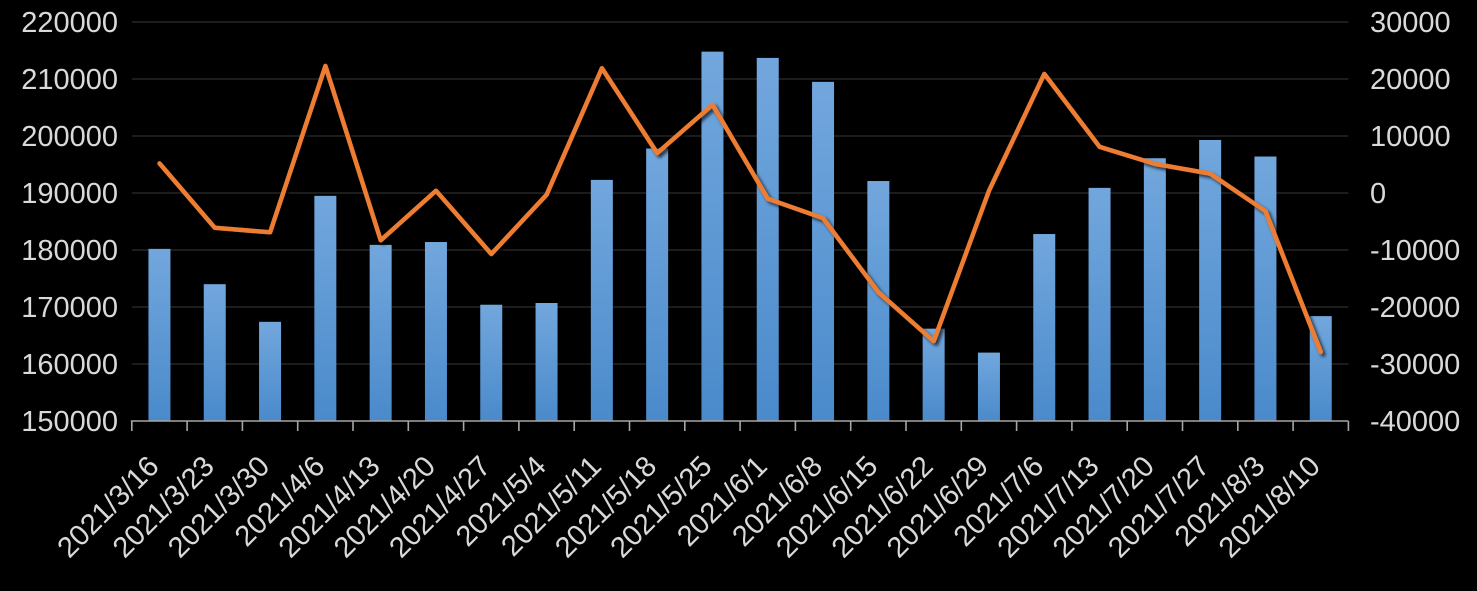  What do you see at coordinates (491, 362) in the screenshot?
I see `bar-2021/4/27` at bounding box center [491, 362].